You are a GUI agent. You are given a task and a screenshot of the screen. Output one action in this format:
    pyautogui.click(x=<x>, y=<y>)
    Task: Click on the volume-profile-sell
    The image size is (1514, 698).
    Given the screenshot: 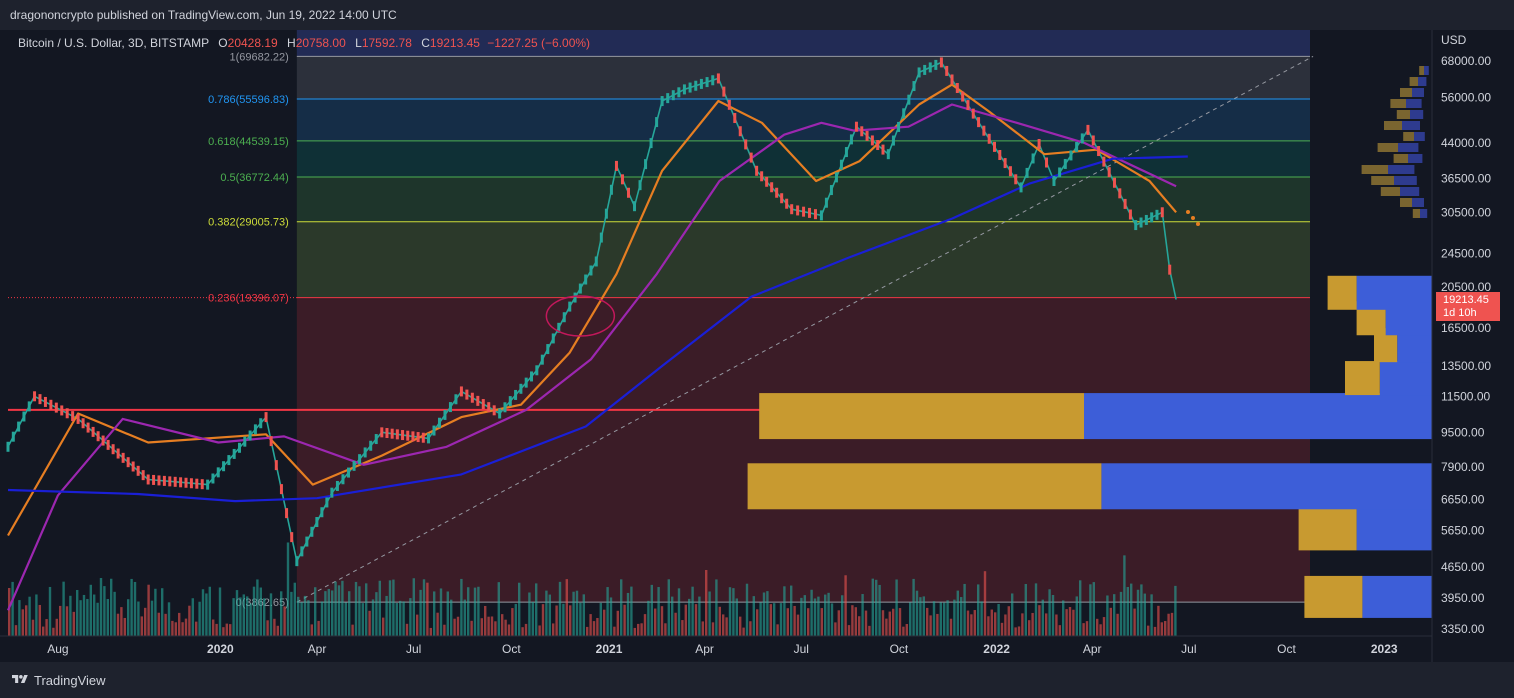 What is the action you would take?
    pyautogui.click(x=1258, y=416)
    